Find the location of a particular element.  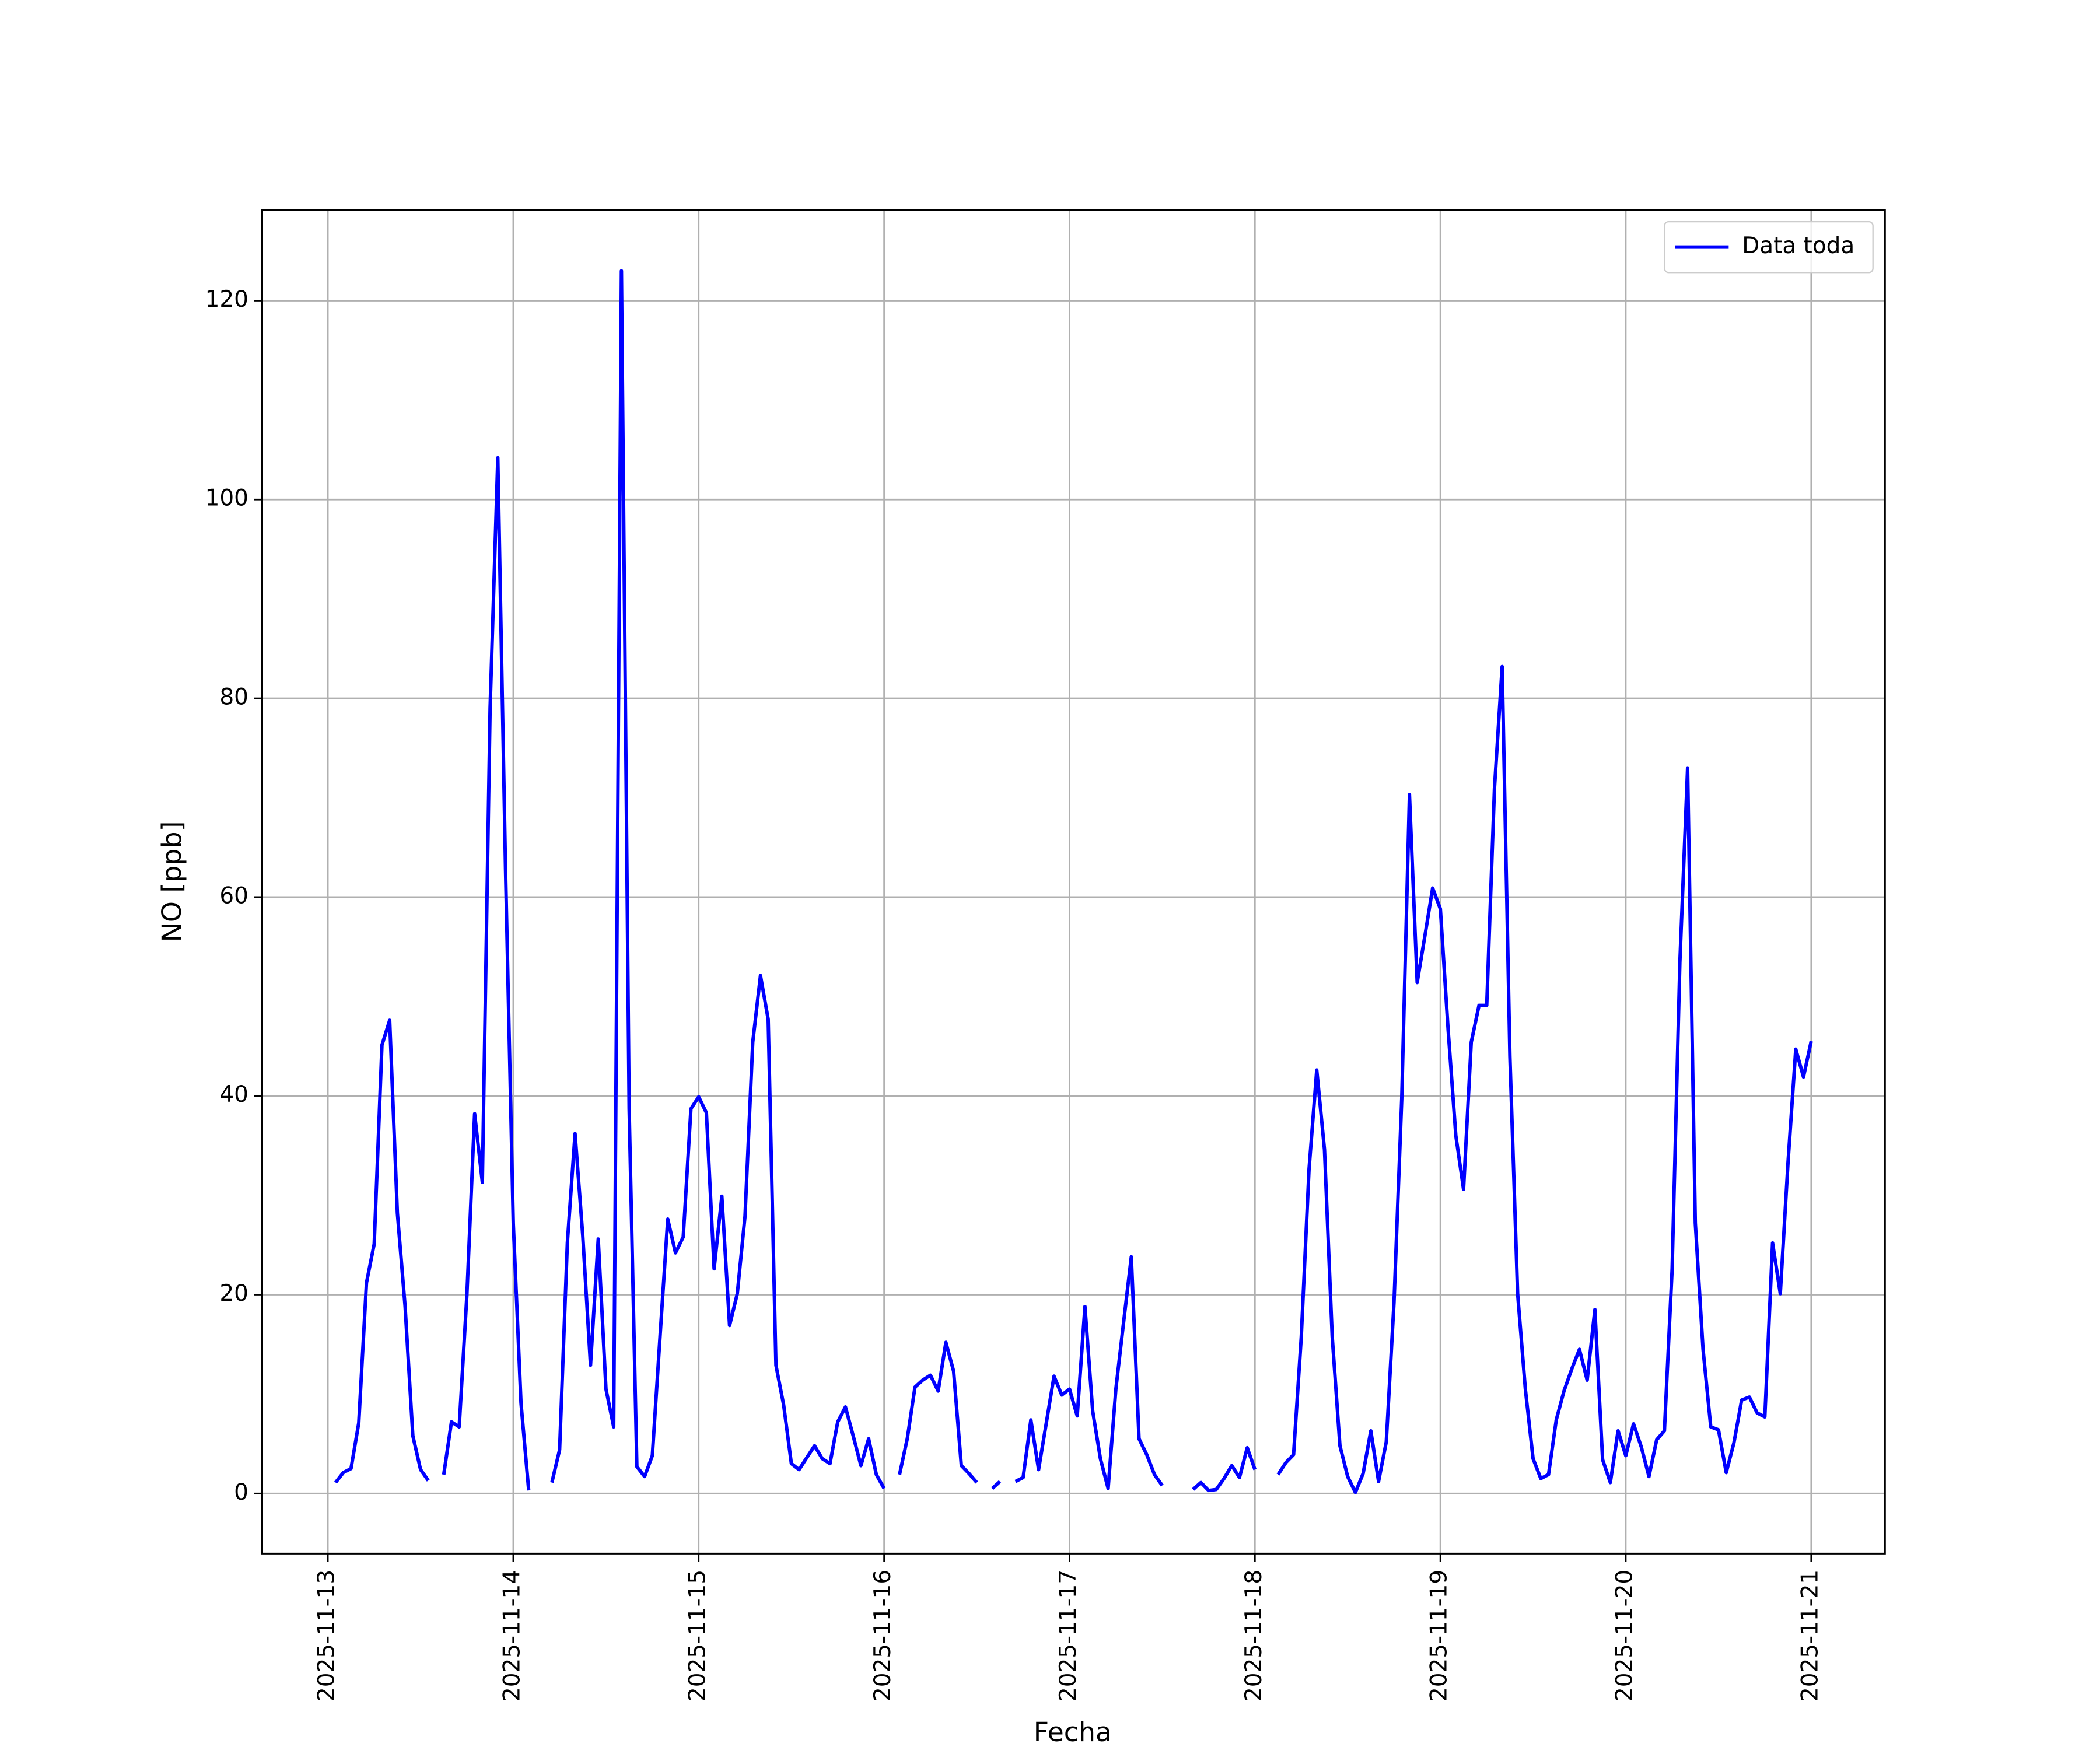

y-tick-label: 0 is located at coordinates (242, 1492).